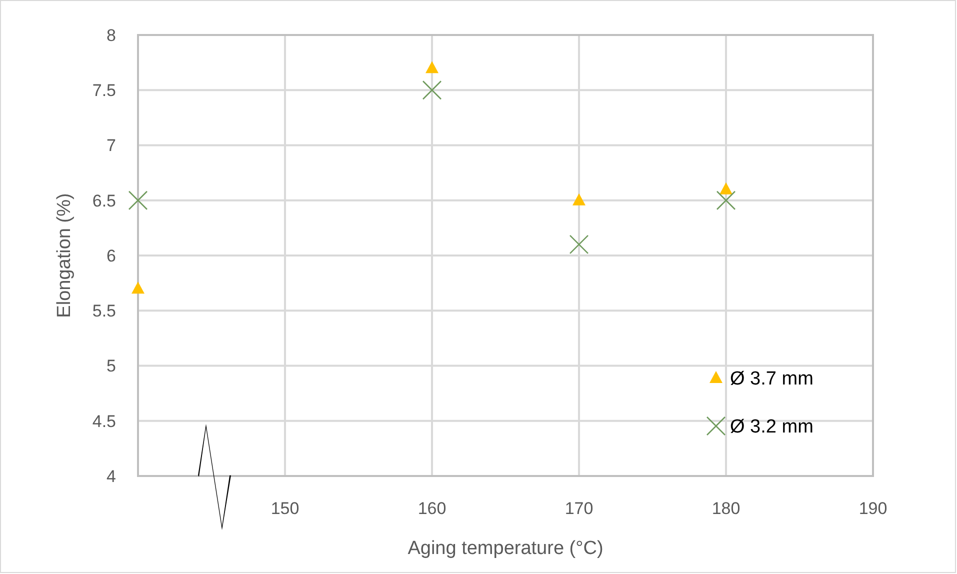  What do you see at coordinates (432, 508) in the screenshot?
I see `x-tick-label: 160` at bounding box center [432, 508].